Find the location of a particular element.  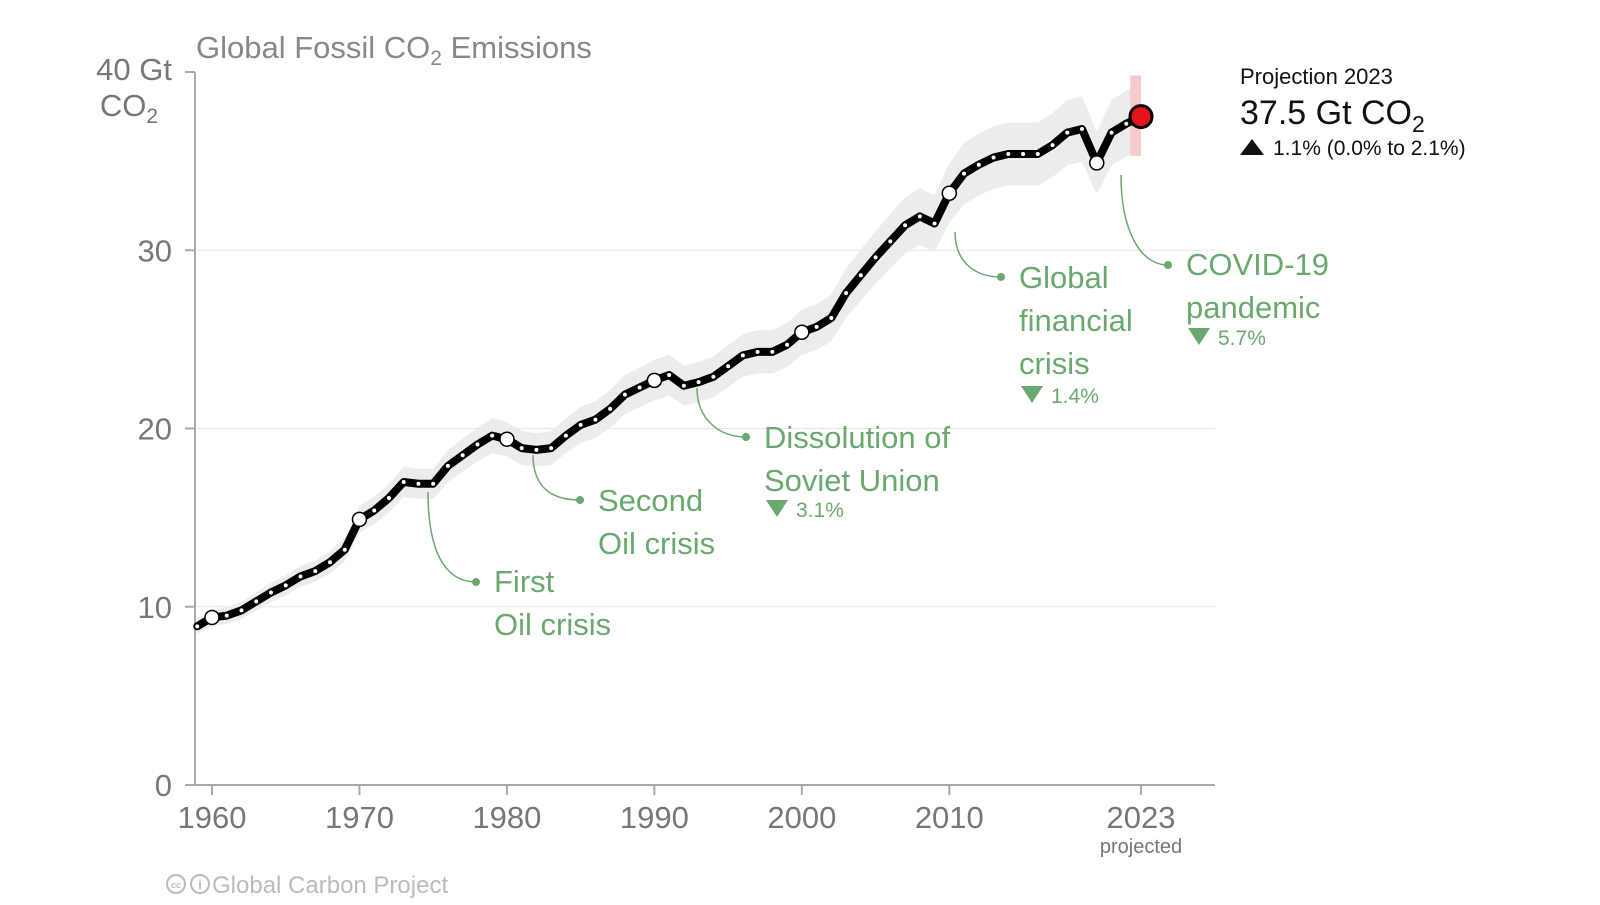

x-tick-label: 2023 is located at coordinates (1141, 817).